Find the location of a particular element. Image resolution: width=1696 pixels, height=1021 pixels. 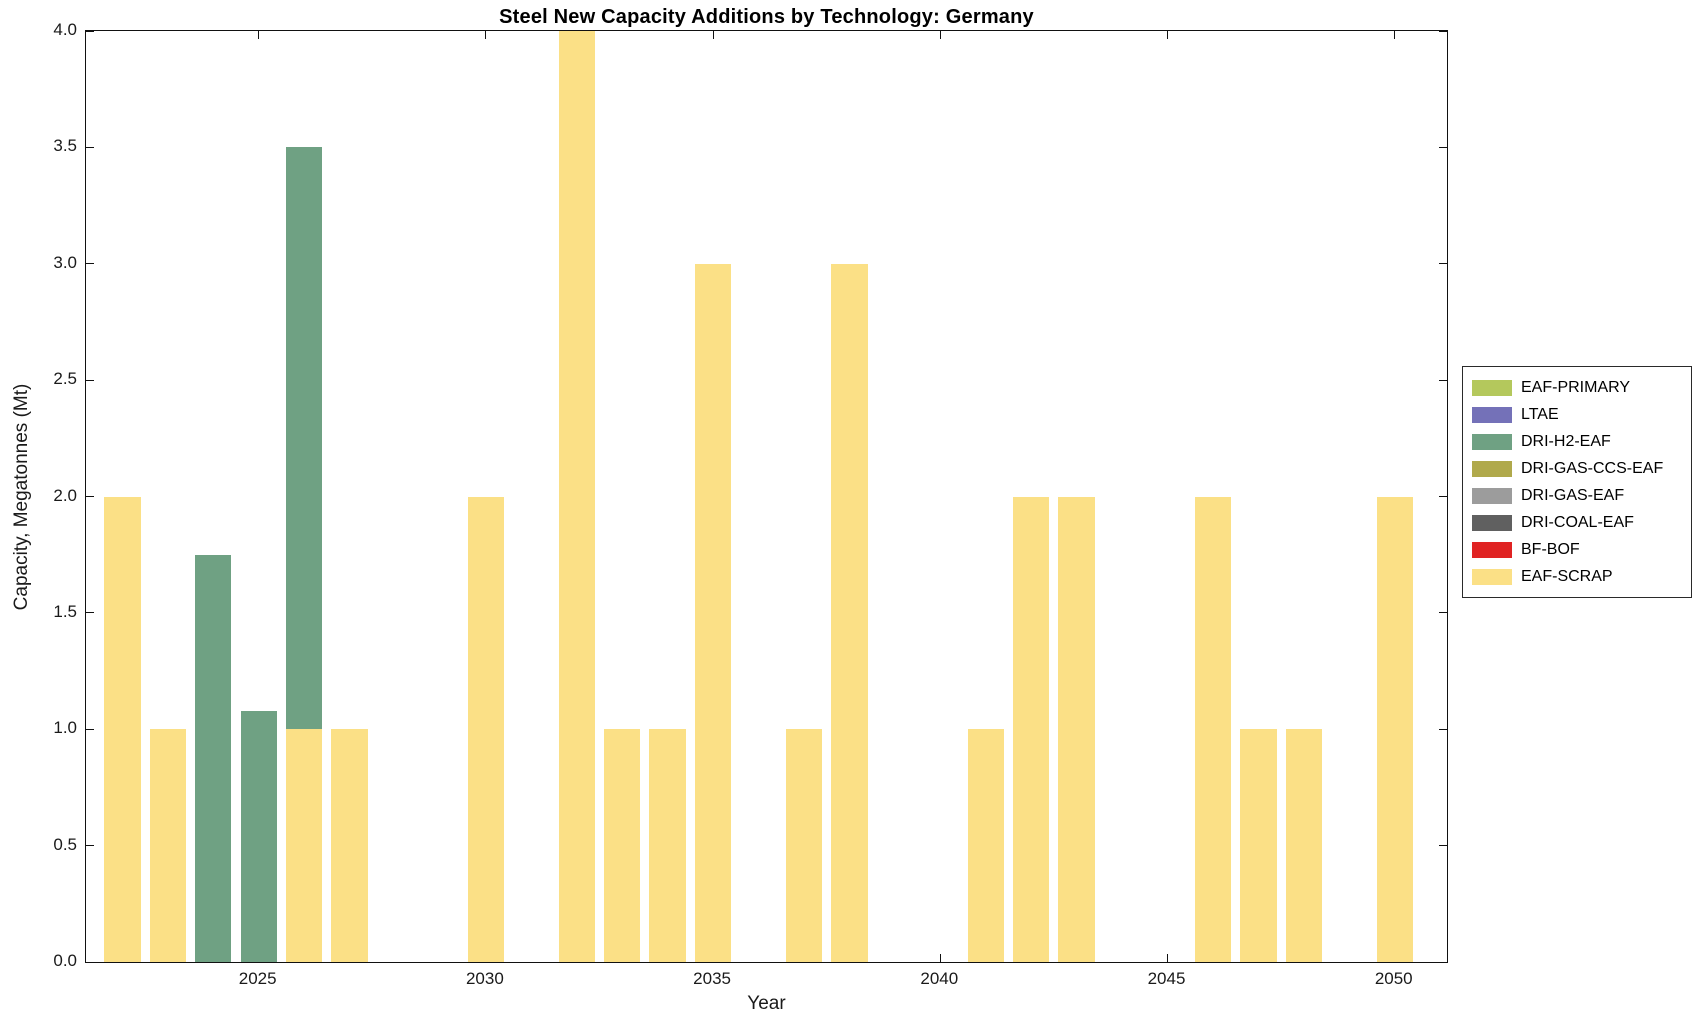

legend-item-eaf-scrap: EAF-SCRAP is located at coordinates (1577, 576).